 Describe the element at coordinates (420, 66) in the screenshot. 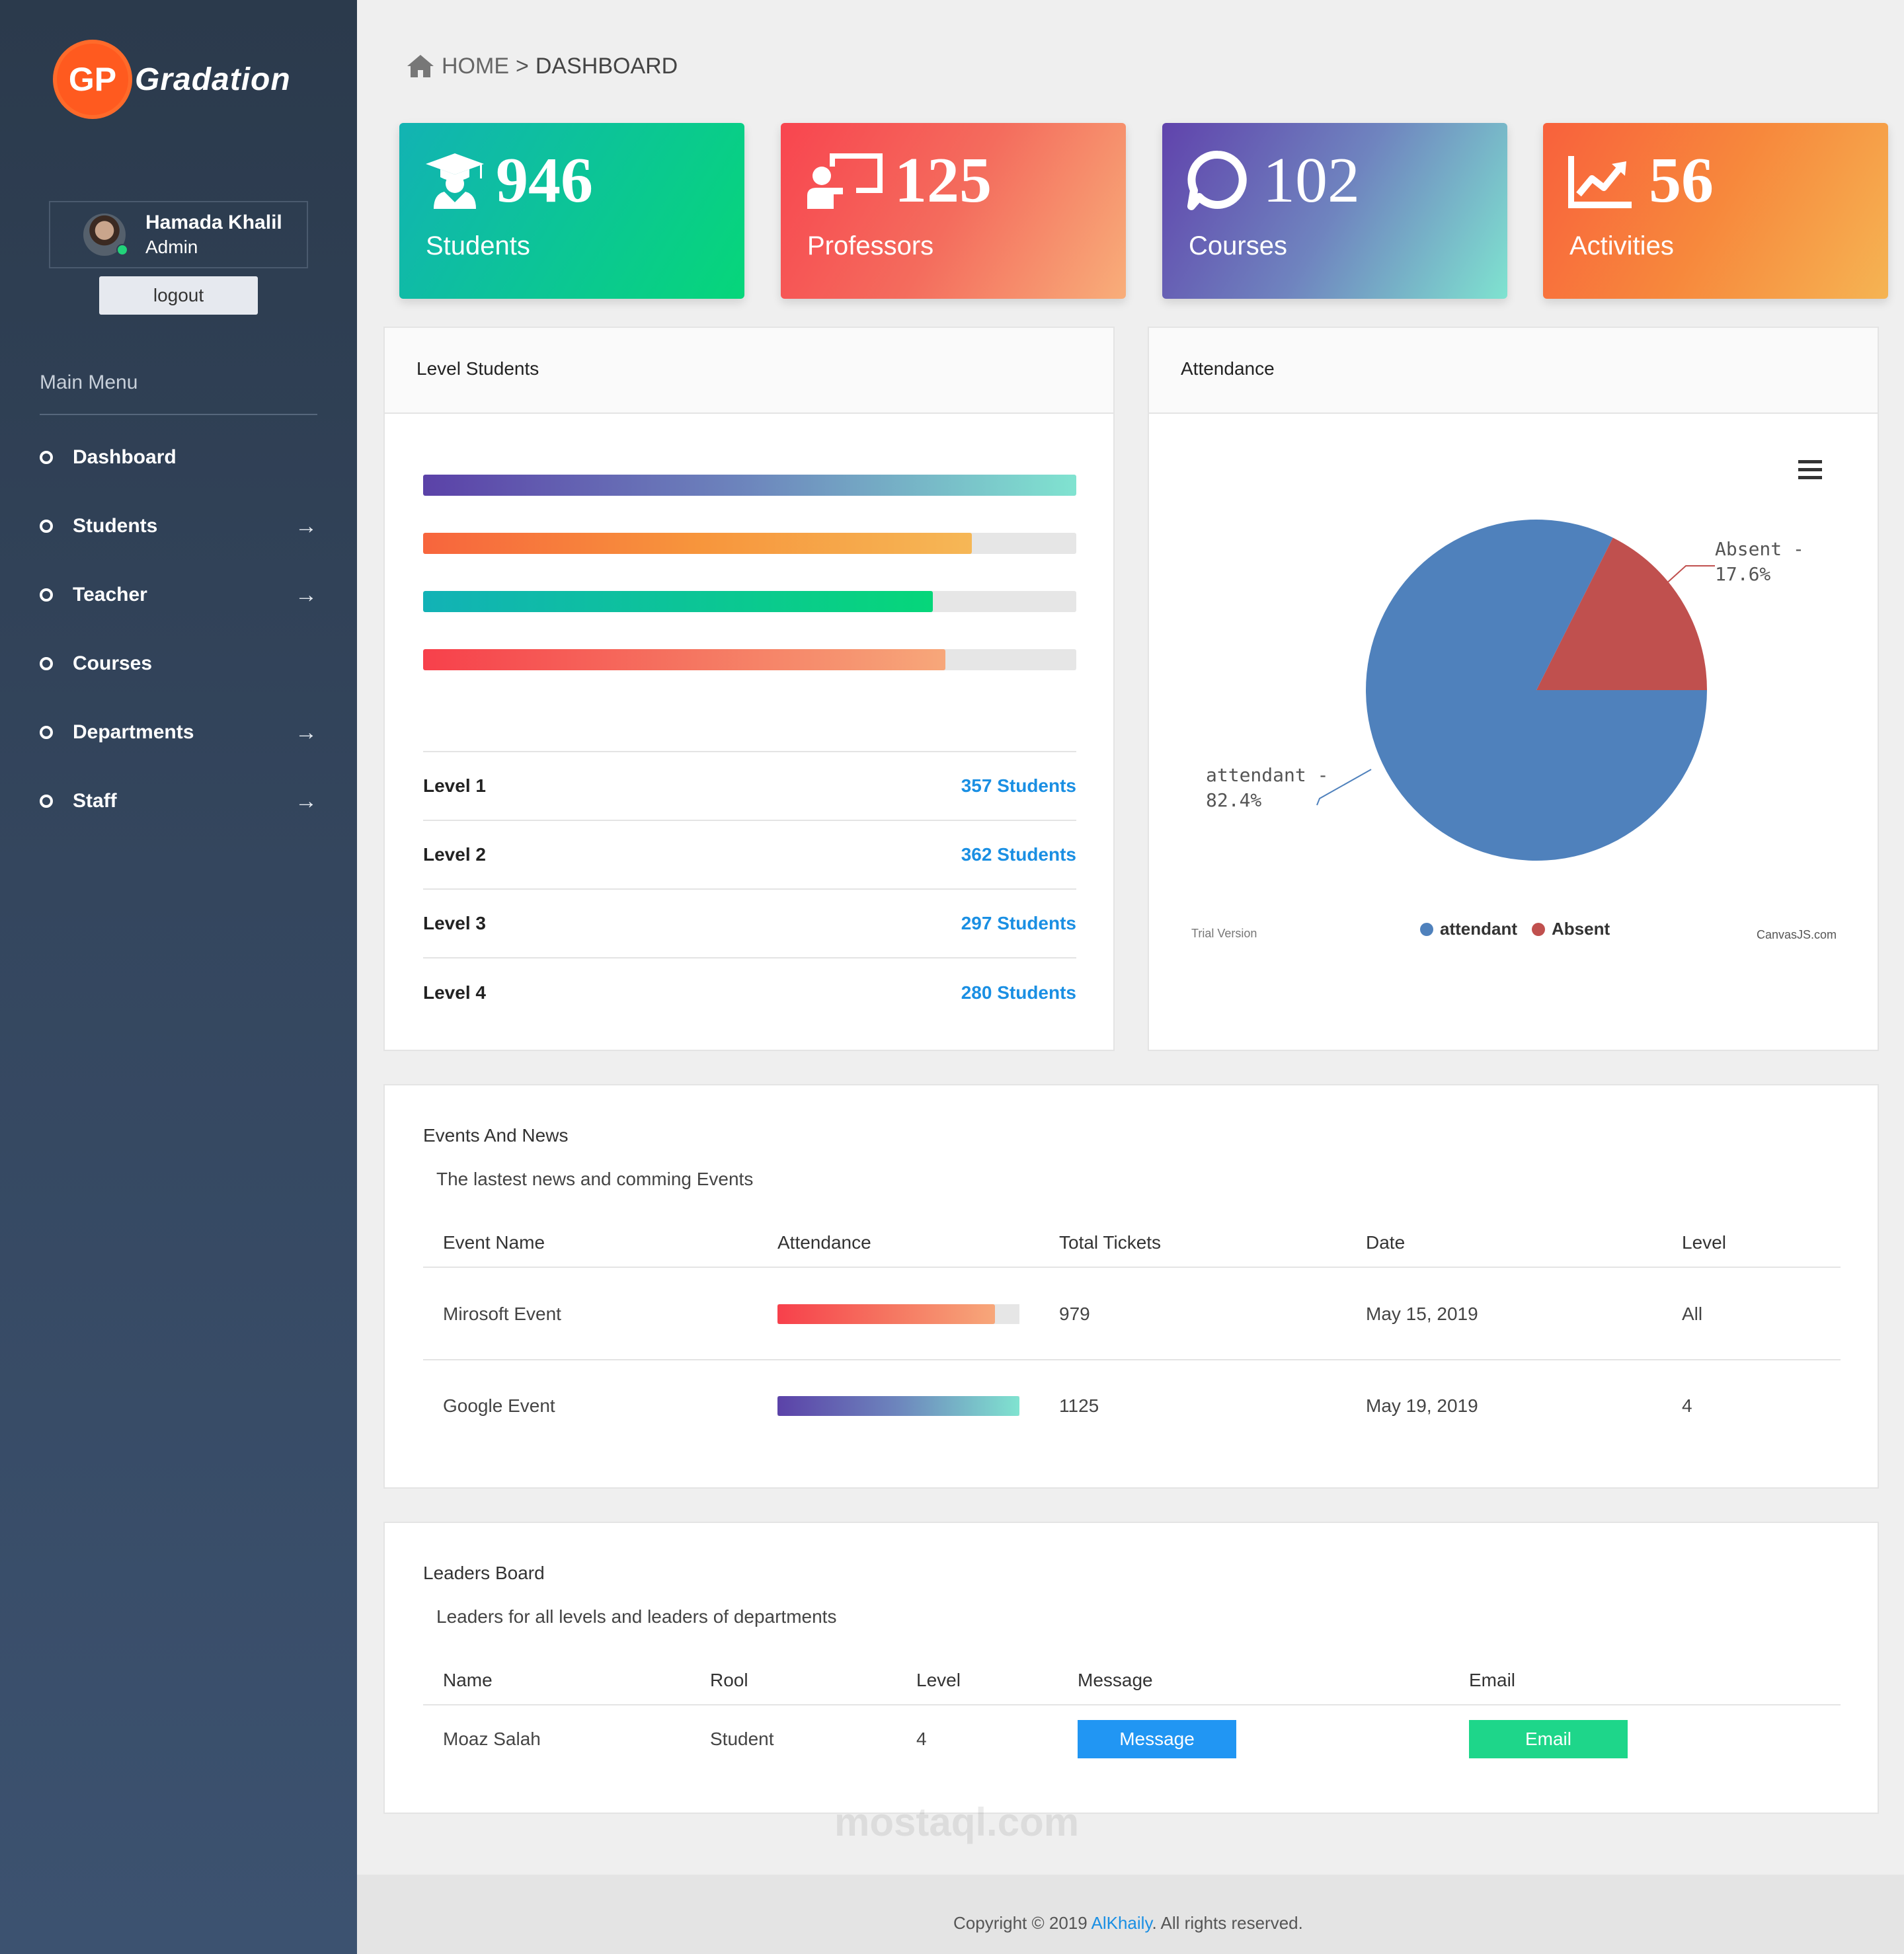

I see `home-icon` at that location.